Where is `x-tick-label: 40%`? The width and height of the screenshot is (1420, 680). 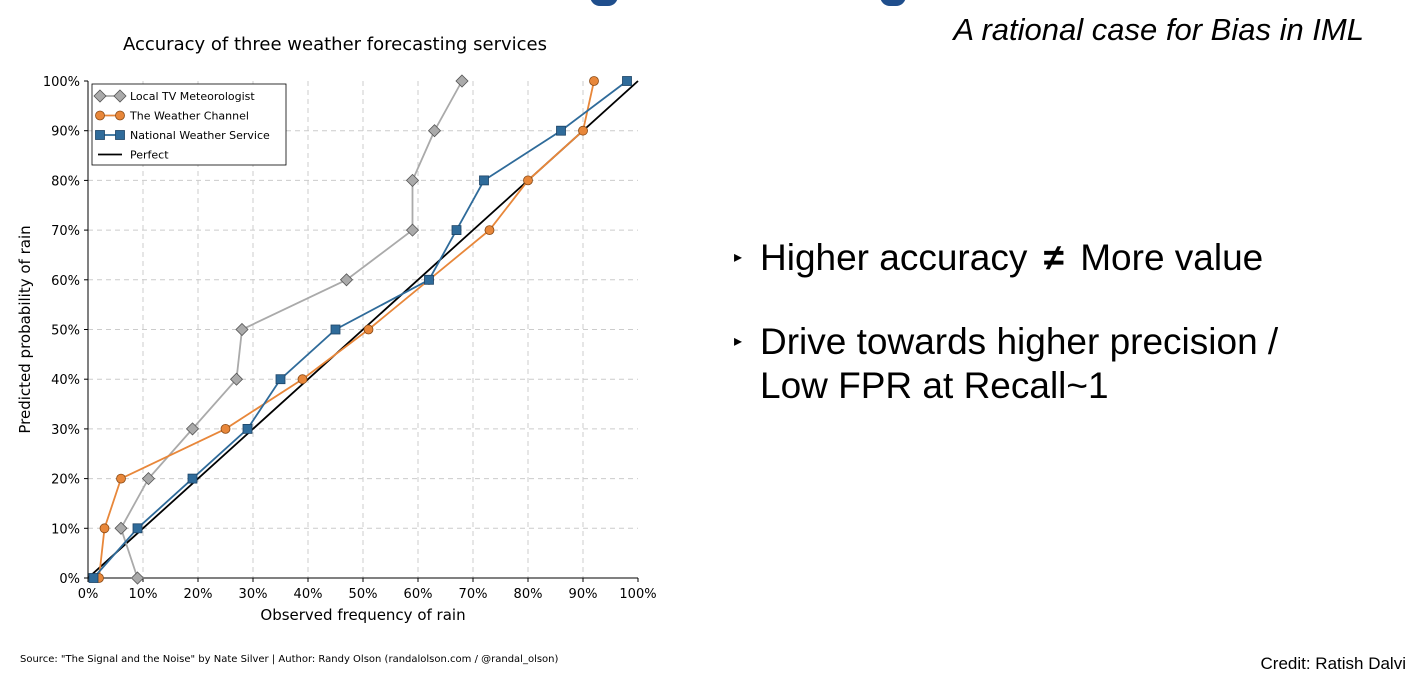 x-tick-label: 40% is located at coordinates (308, 594).